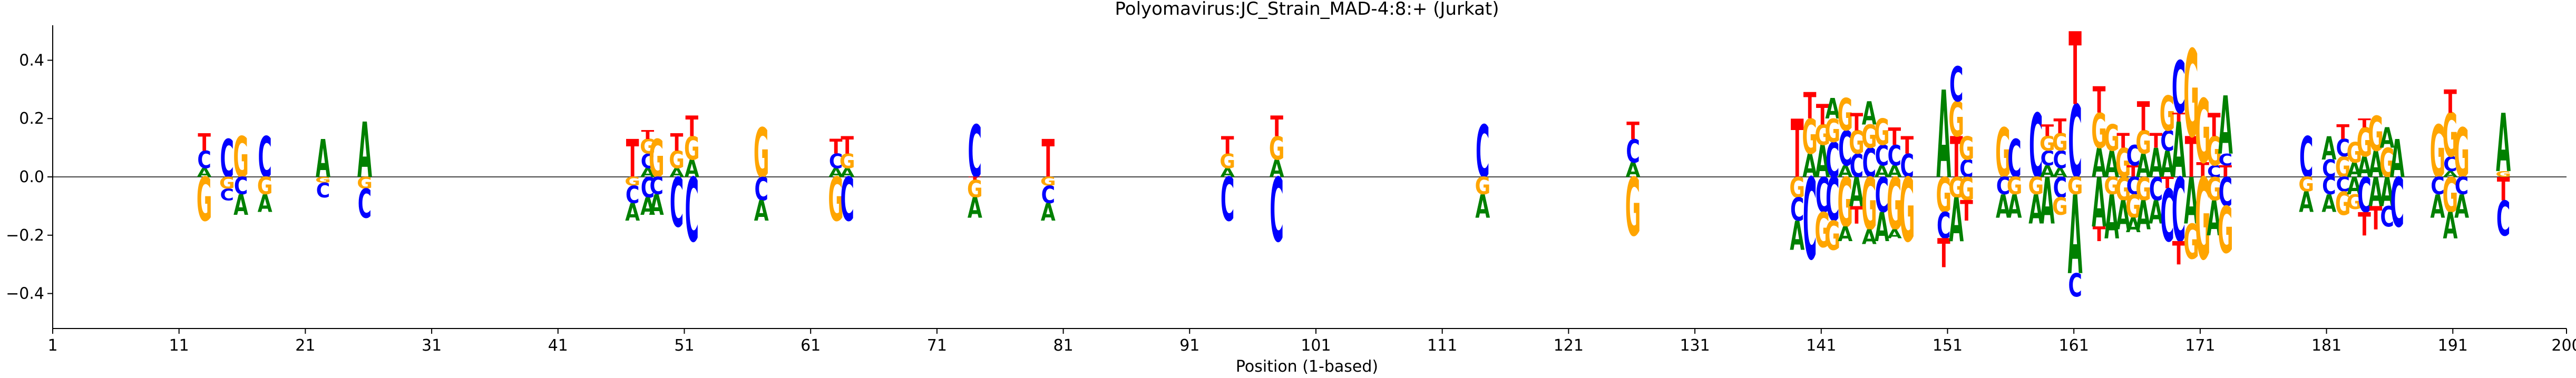 Image resolution: width=2576 pixels, height=378 pixels. Describe the element at coordinates (1695, 345) in the screenshot. I see `x-tick-label: 131` at that location.